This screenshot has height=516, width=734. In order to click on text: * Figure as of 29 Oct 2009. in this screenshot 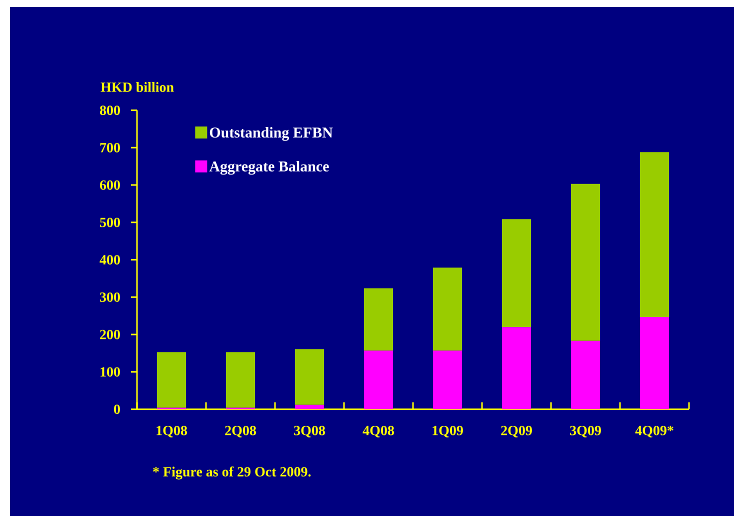, I will do `click(232, 473)`.